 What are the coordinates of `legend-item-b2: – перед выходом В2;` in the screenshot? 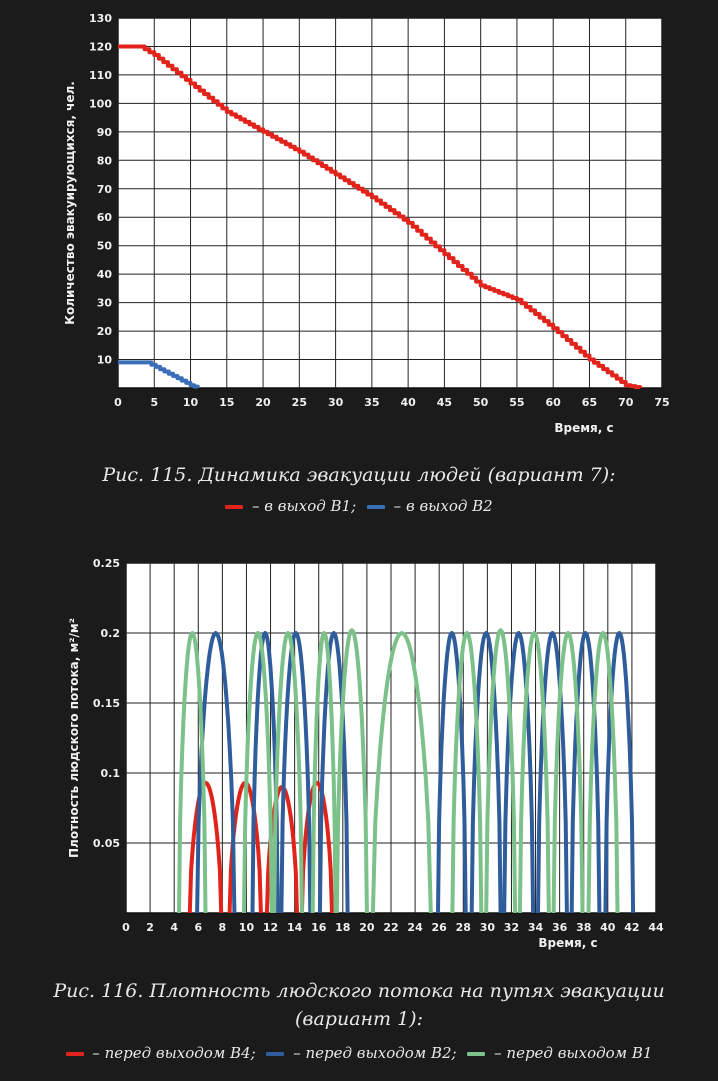 It's located at (361, 1053).